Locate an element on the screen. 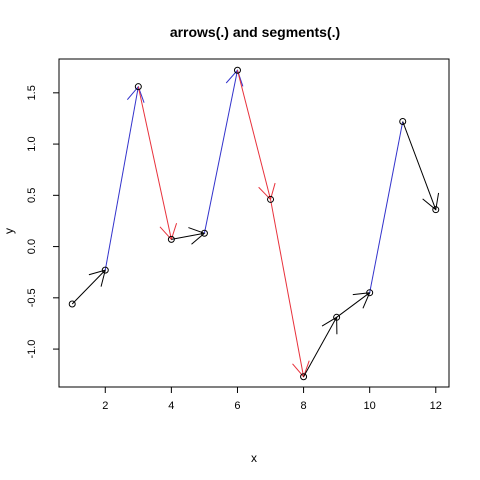  y-tick-label-0: -1.0 is located at coordinates (32, 349).